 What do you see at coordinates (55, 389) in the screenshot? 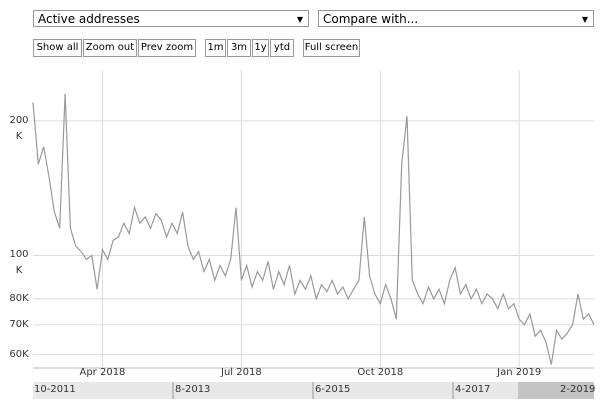
I see `navigator-label: 10-2011` at bounding box center [55, 389].